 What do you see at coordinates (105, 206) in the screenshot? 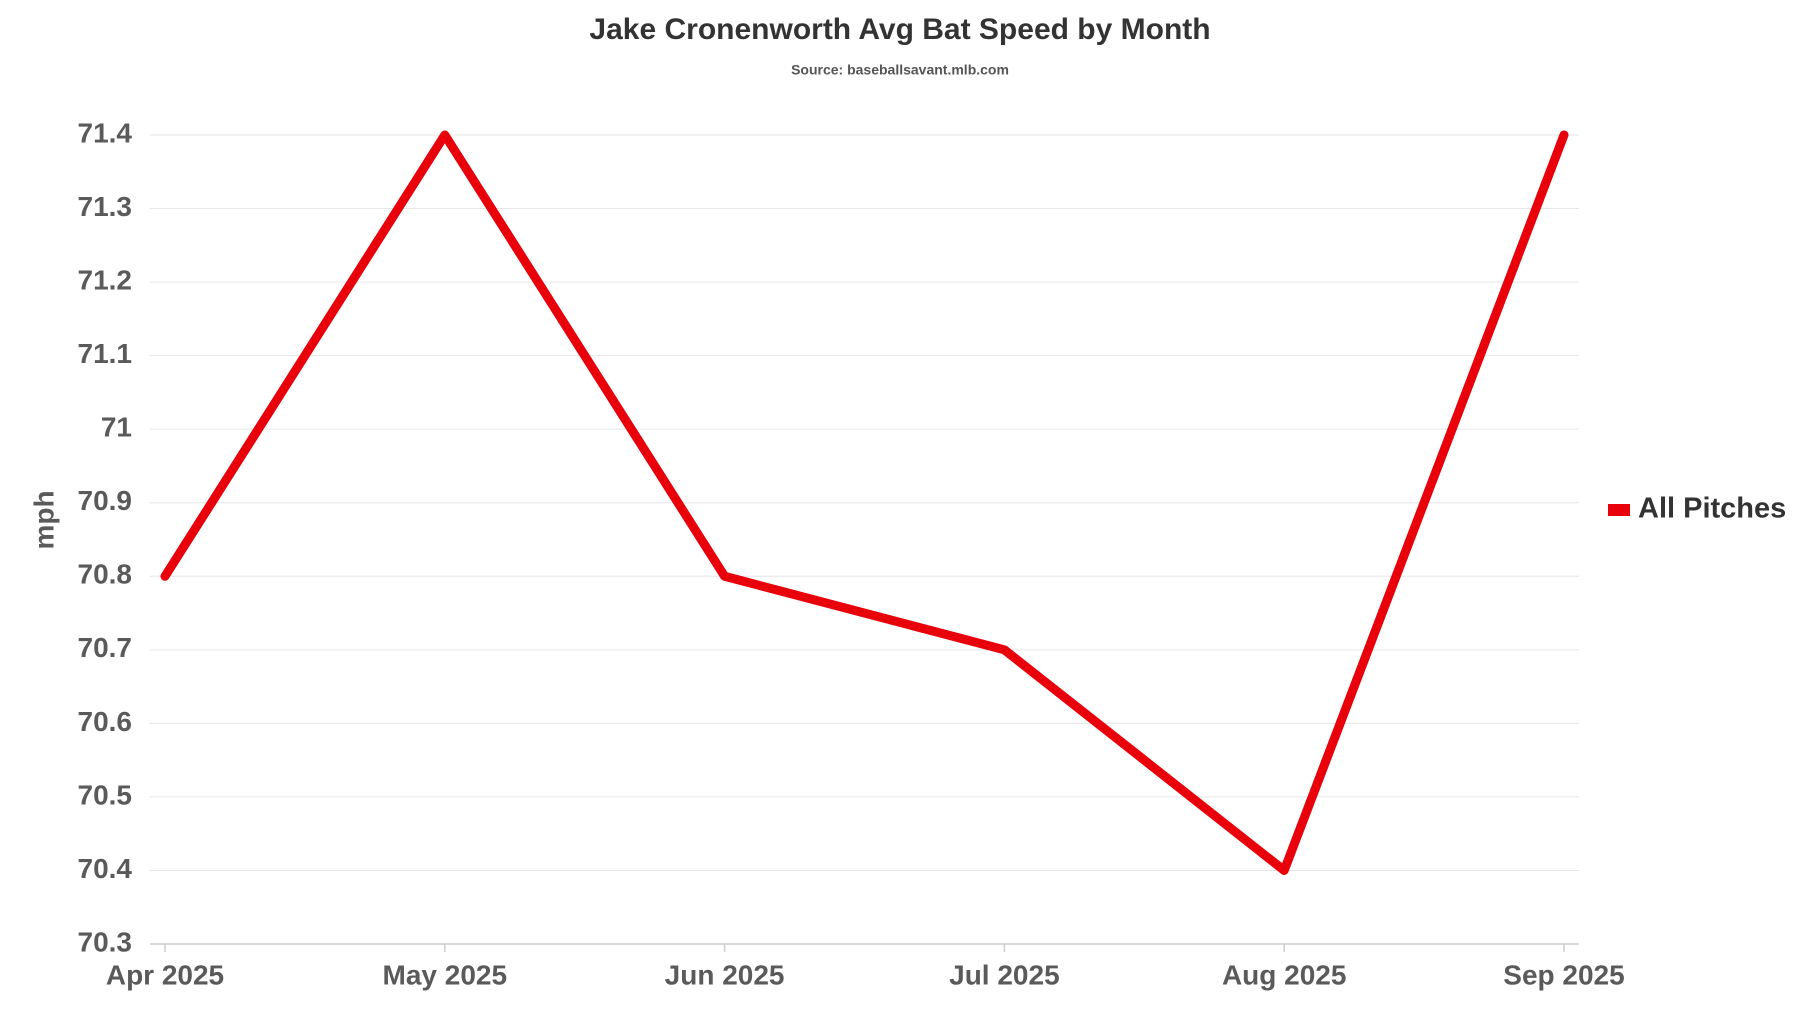
I see `y-tick-label: 71.3` at bounding box center [105, 206].